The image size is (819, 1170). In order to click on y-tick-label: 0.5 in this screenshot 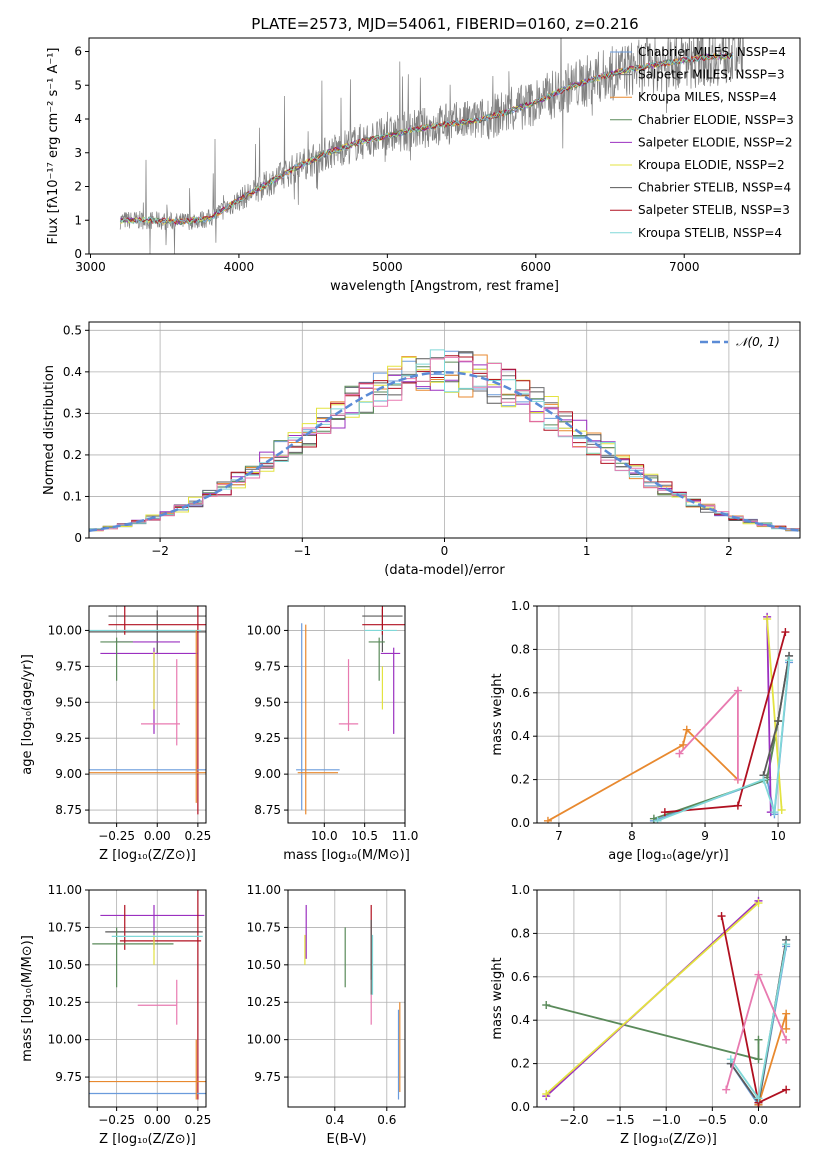, I will do `click(72, 330)`.